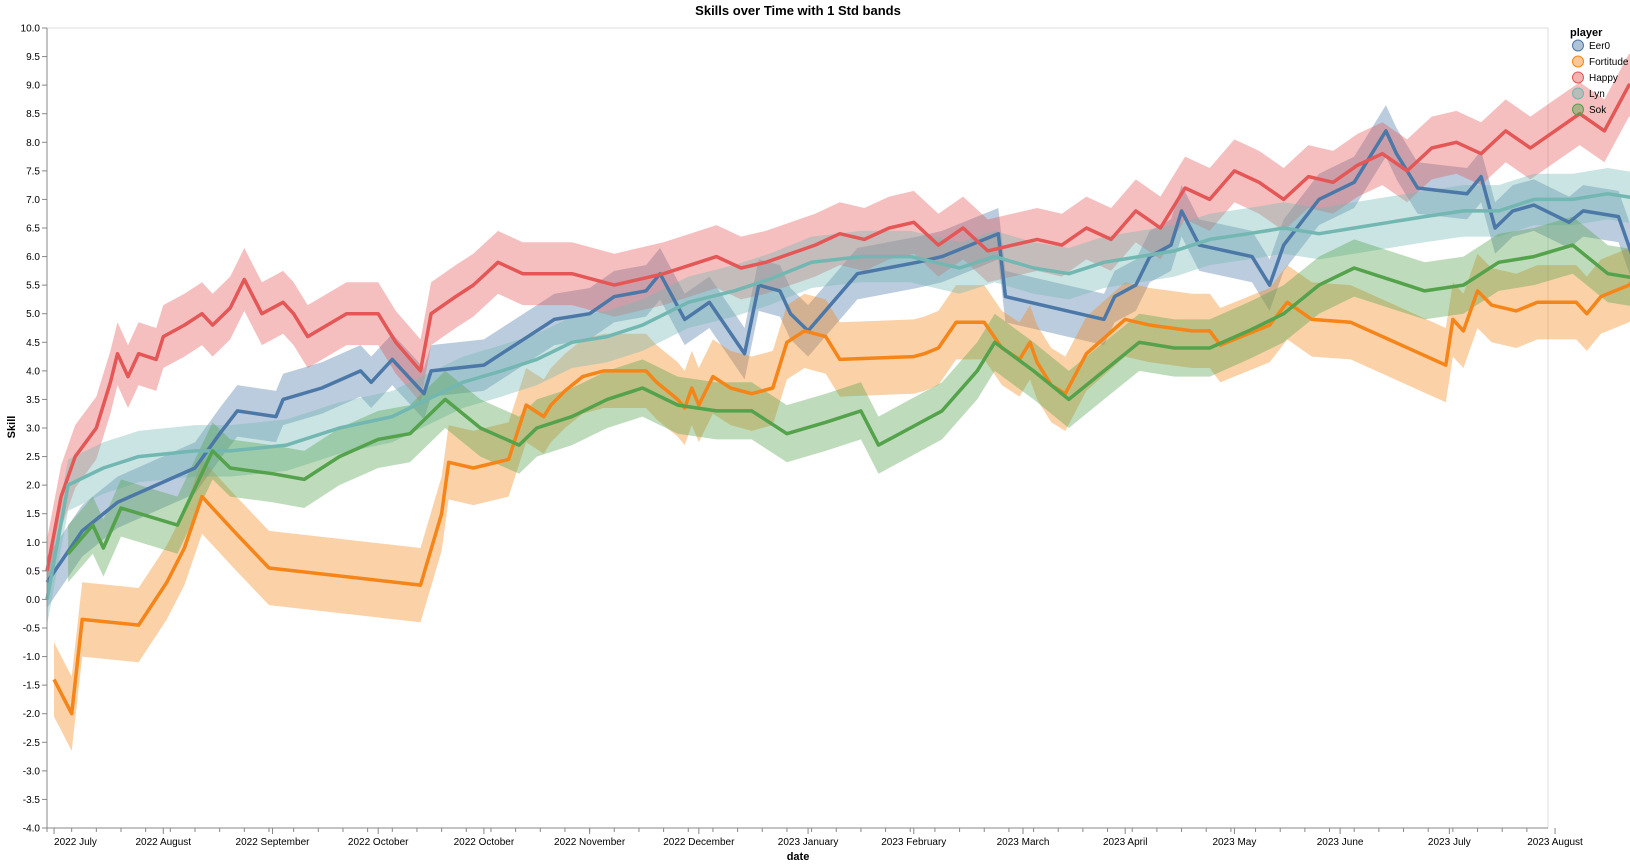 This screenshot has width=1630, height=864. What do you see at coordinates (1586, 33) in the screenshot?
I see `legend-title: player` at bounding box center [1586, 33].